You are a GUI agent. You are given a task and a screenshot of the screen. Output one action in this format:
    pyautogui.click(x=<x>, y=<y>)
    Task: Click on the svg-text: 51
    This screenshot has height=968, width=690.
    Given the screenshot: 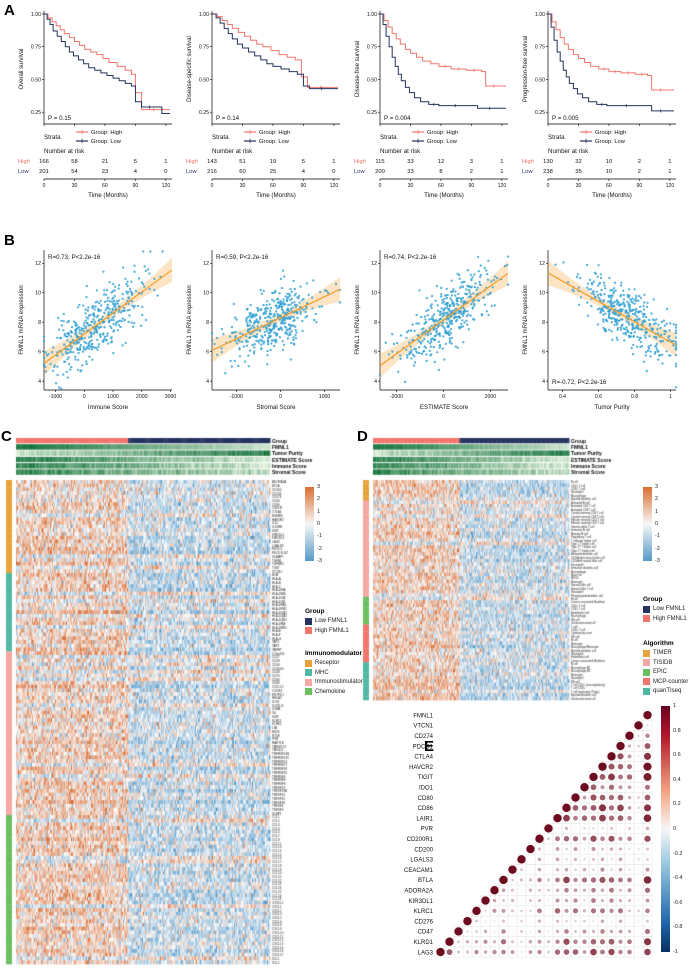 What is the action you would take?
    pyautogui.click(x=242, y=162)
    